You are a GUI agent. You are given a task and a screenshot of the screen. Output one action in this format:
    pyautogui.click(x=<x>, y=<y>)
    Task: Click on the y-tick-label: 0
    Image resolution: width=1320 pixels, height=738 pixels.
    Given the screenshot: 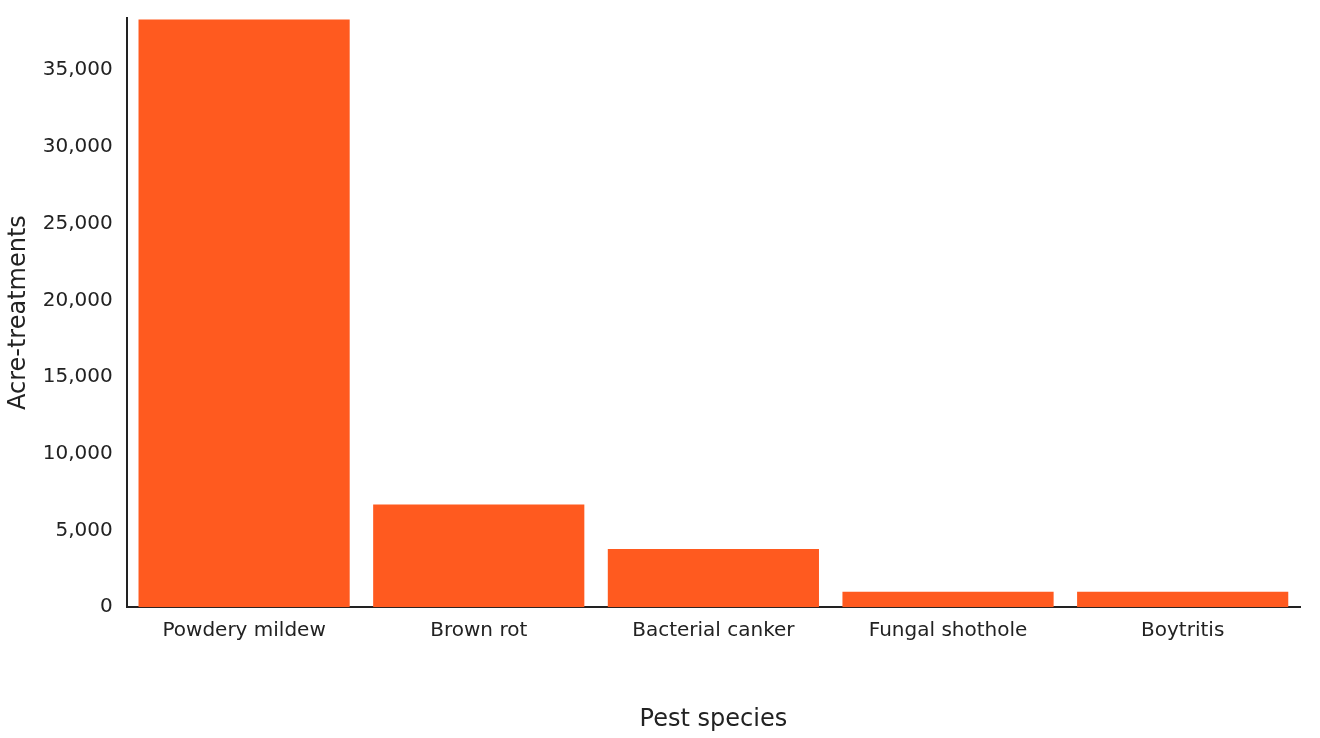 What is the action you would take?
    pyautogui.click(x=106, y=605)
    